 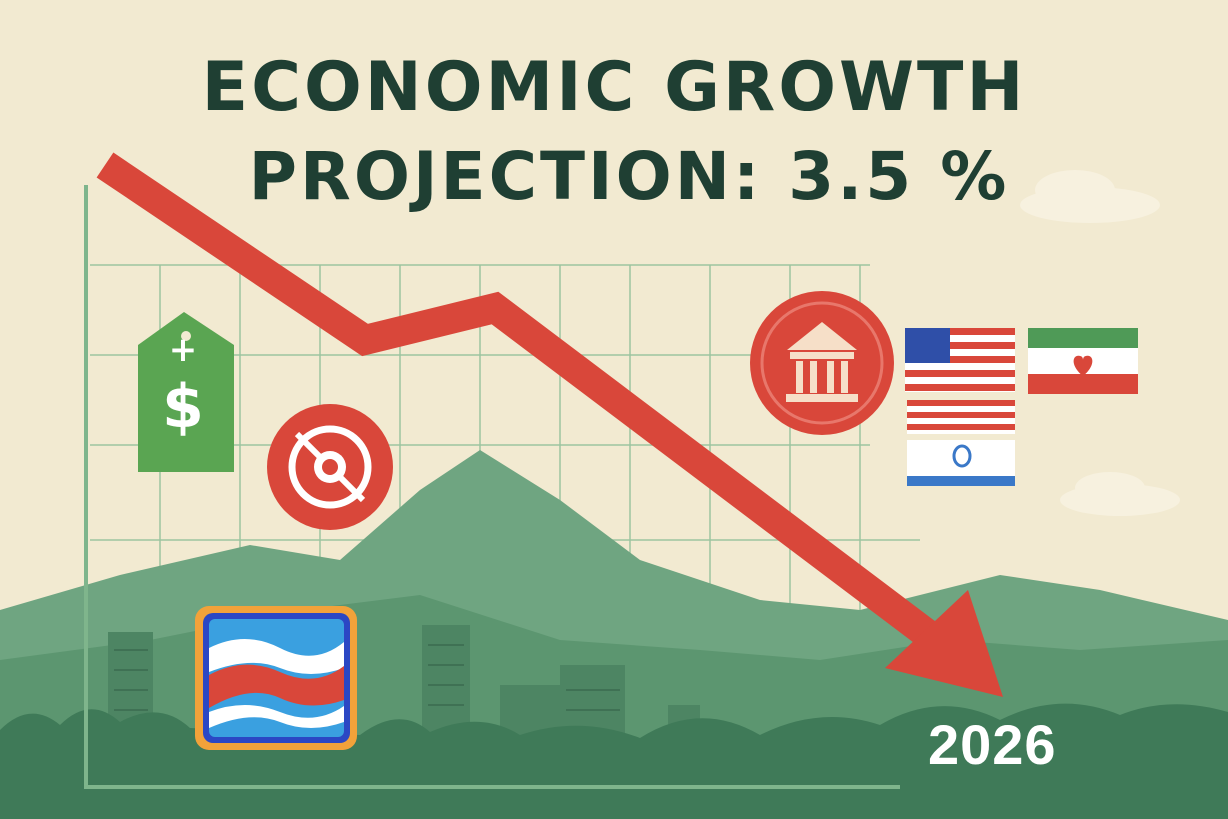 What do you see at coordinates (614, 761) in the screenshot?
I see `tree-line` at bounding box center [614, 761].